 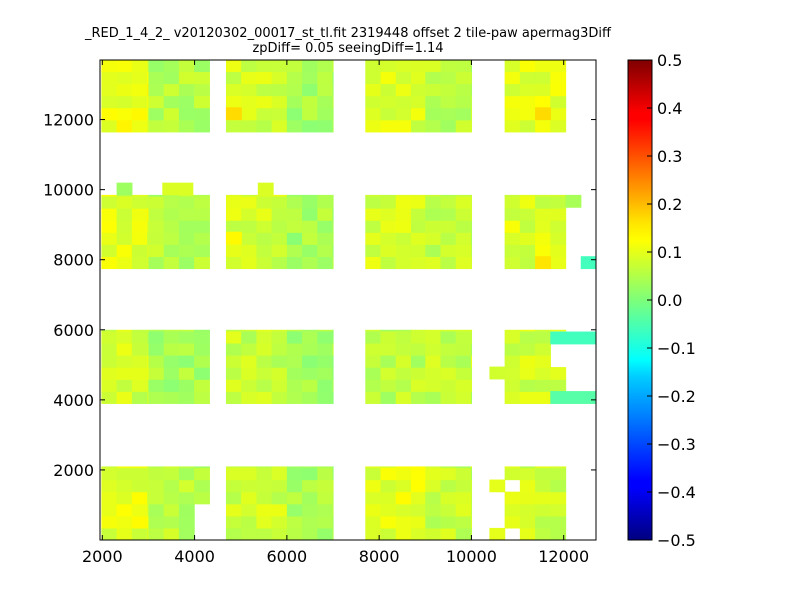 What do you see at coordinates (669, 204) in the screenshot?
I see `colorbar-tick-label: 0.2` at bounding box center [669, 204].